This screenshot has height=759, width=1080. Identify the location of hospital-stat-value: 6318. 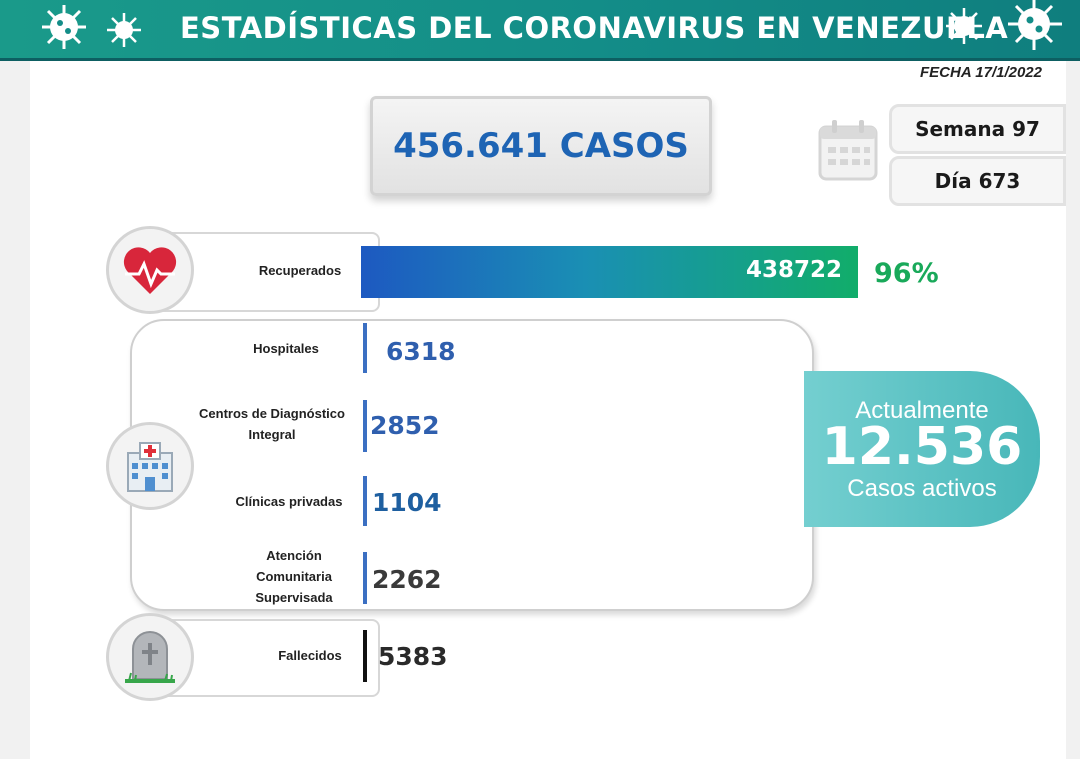
(421, 351).